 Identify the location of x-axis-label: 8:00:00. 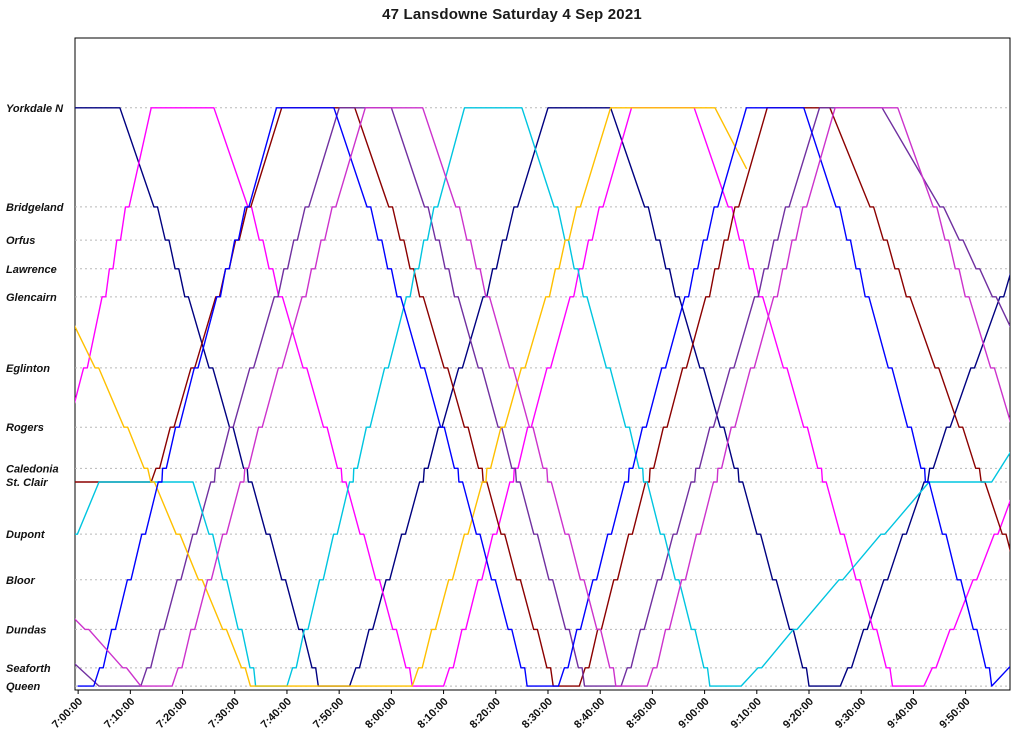
(380, 713).